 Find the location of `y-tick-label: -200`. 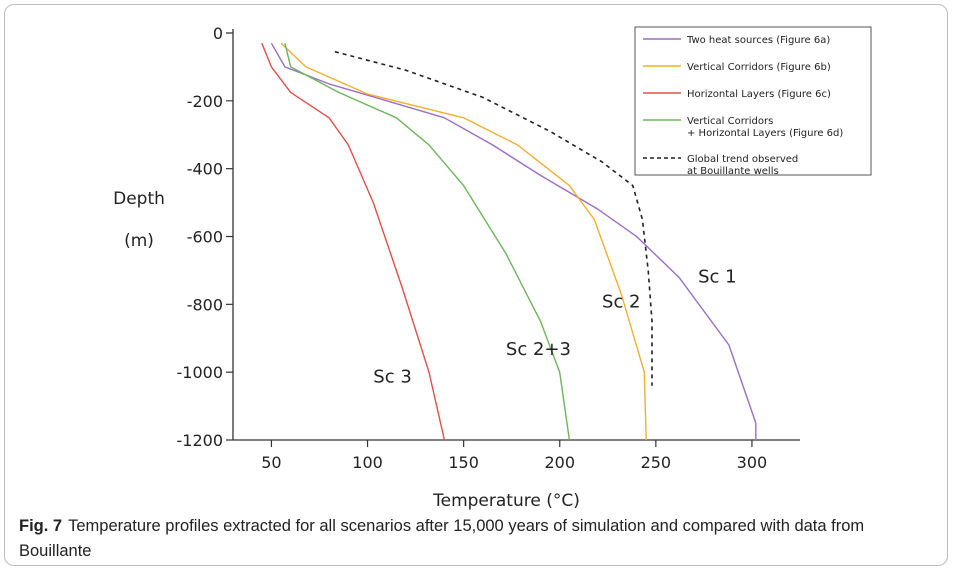

y-tick-label: -200 is located at coordinates (205, 101).